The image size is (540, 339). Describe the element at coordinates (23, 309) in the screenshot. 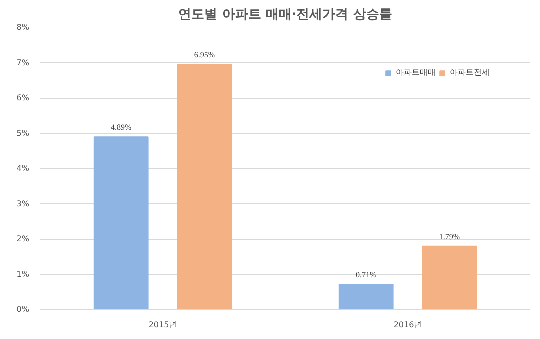

I see `y-tick-label: 0%` at that location.